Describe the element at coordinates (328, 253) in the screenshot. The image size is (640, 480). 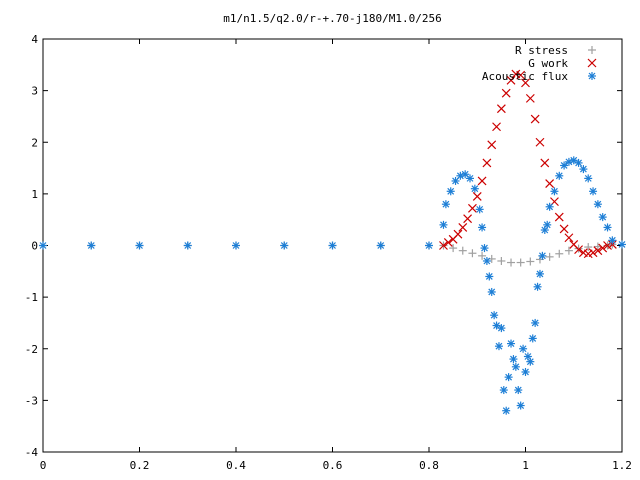
I see `series-r-stress` at that location.